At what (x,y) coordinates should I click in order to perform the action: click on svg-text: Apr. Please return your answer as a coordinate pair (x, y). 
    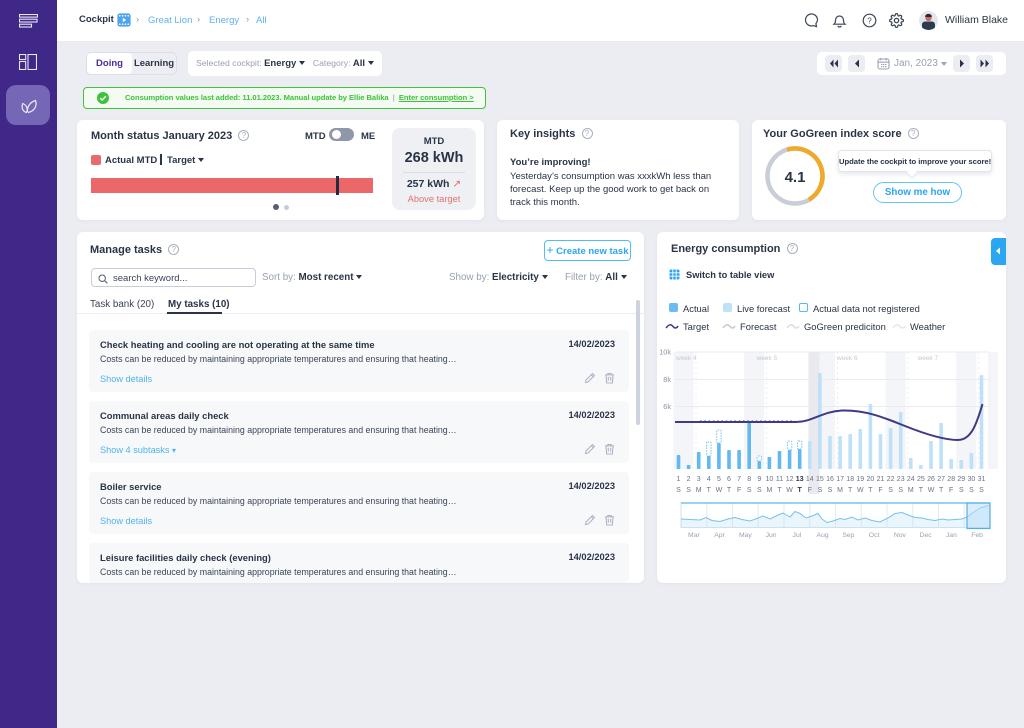
    Looking at the image, I should click on (719, 535).